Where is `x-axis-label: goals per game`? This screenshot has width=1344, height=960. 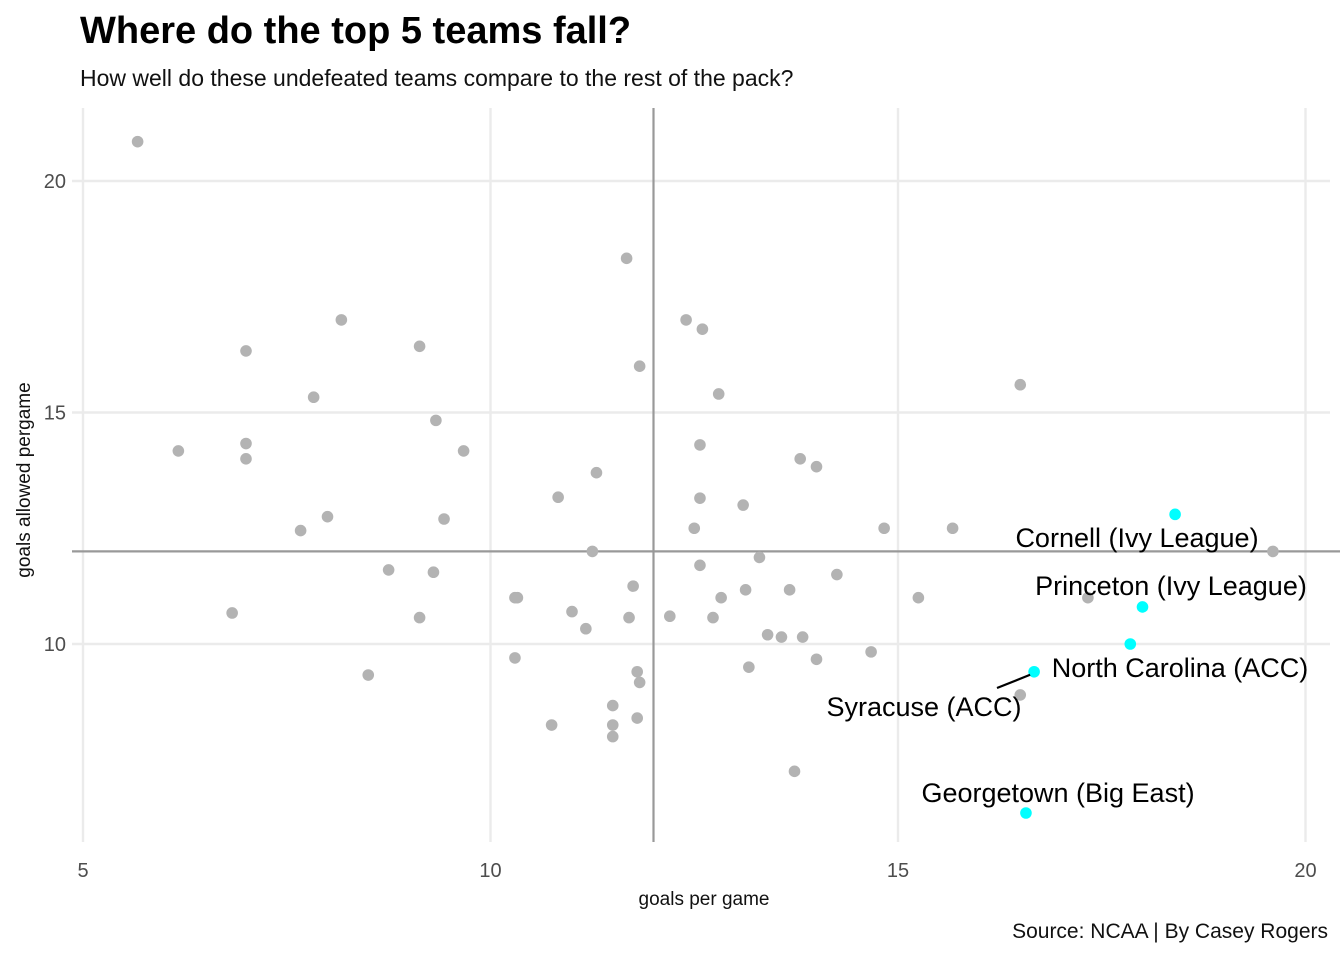
x-axis-label: goals per game is located at coordinates (704, 899).